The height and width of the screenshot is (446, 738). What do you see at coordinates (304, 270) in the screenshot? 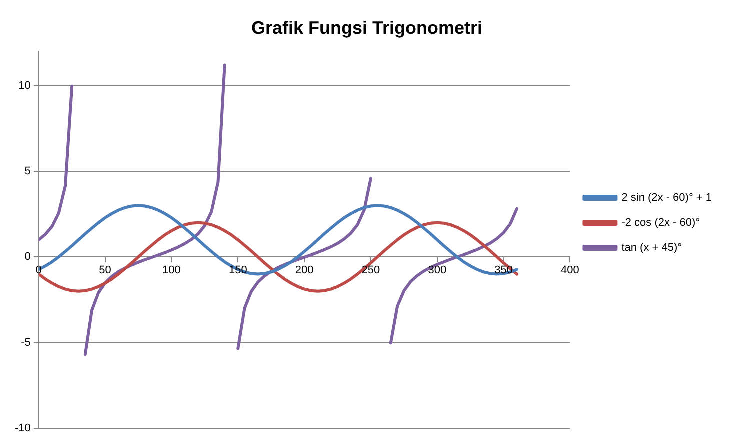
I see `x-tick-label: 200` at bounding box center [304, 270].